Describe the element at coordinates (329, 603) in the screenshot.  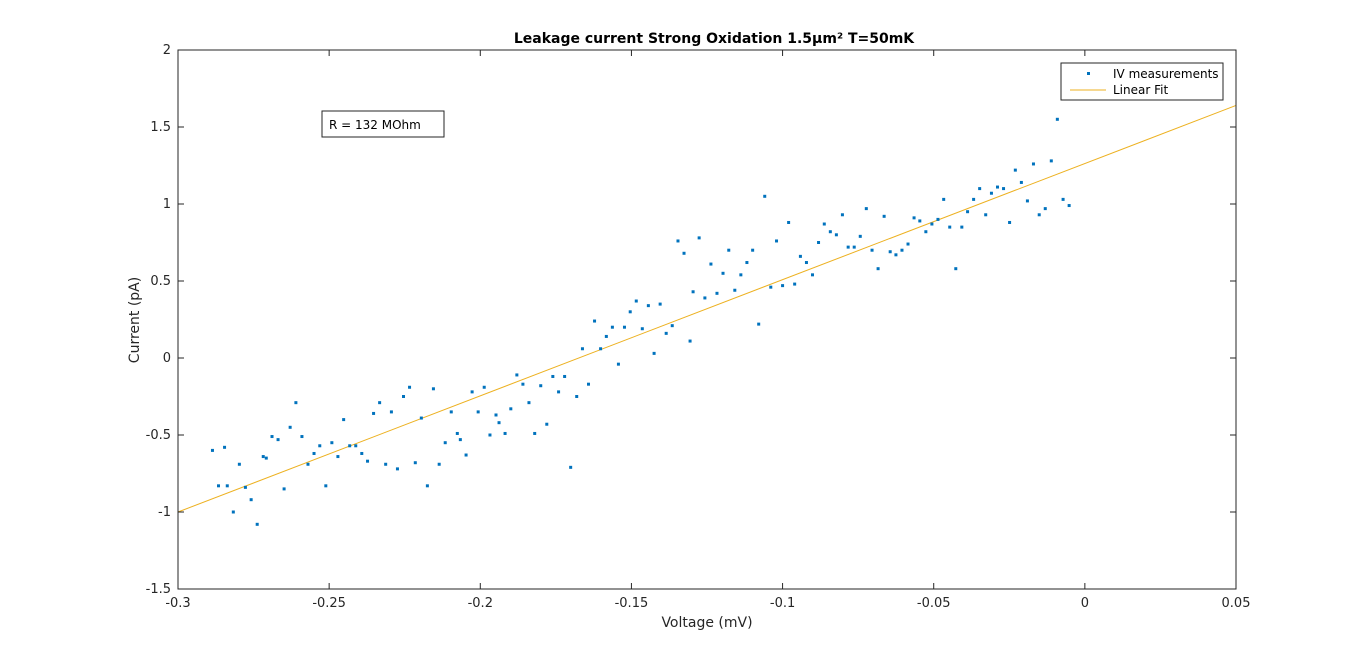
I see `x-tick-label: -0.25` at that location.